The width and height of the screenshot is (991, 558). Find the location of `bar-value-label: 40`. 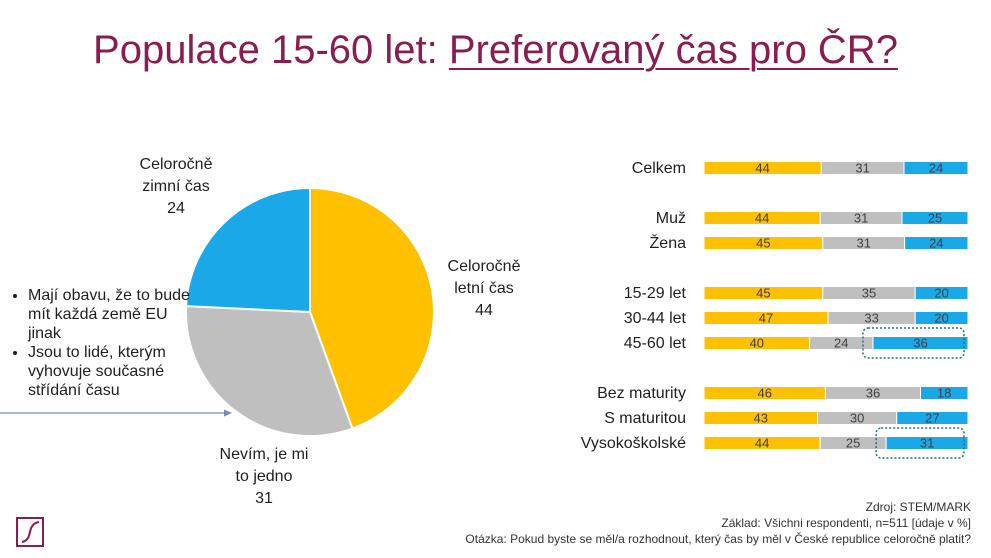

bar-value-label: 40 is located at coordinates (757, 343).